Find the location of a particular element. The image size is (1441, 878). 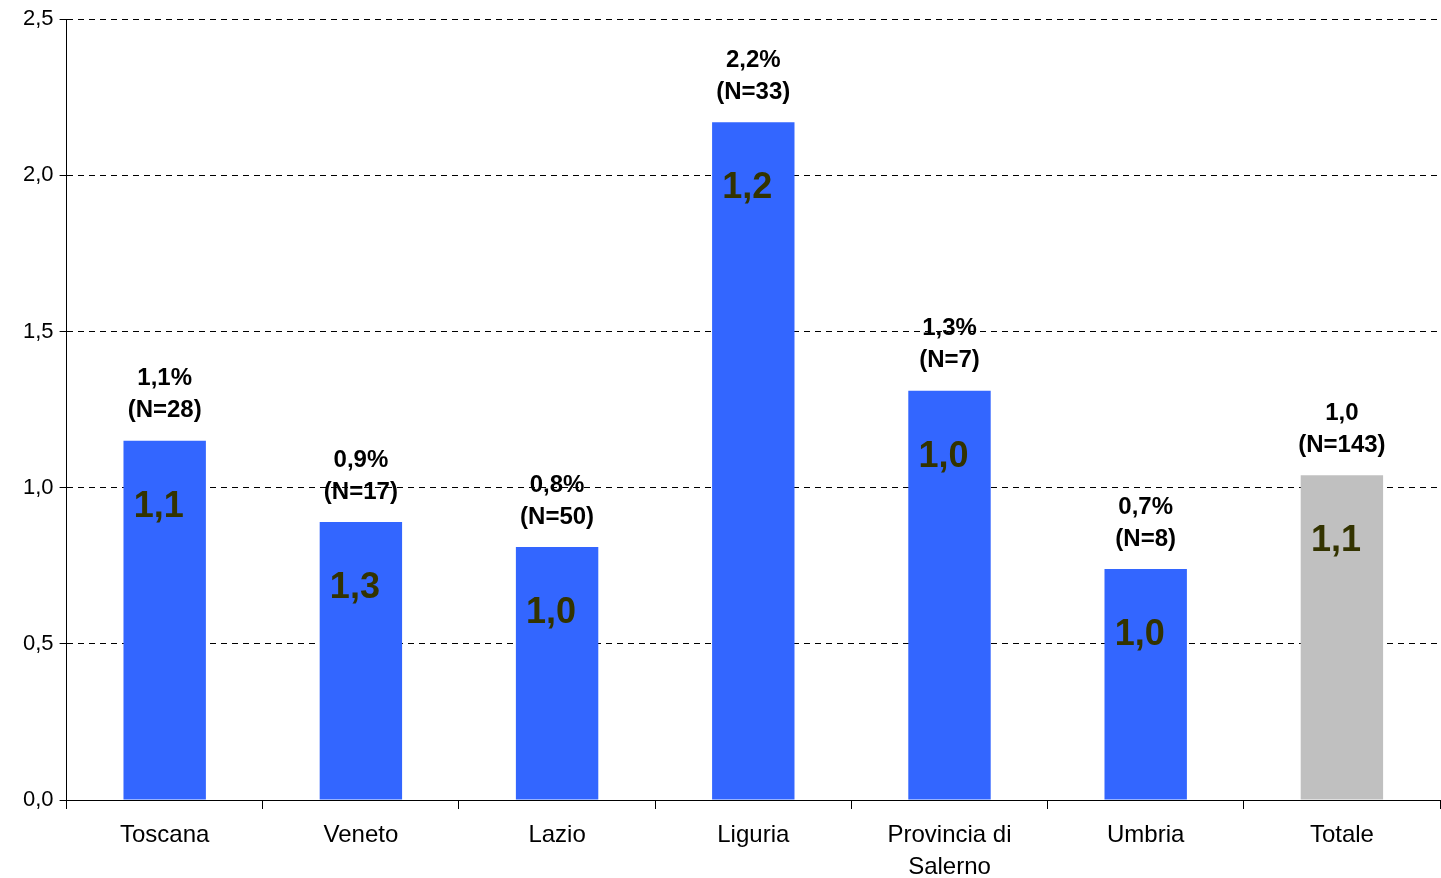

data-label: 1,3% (N=7) is located at coordinates (949, 343).